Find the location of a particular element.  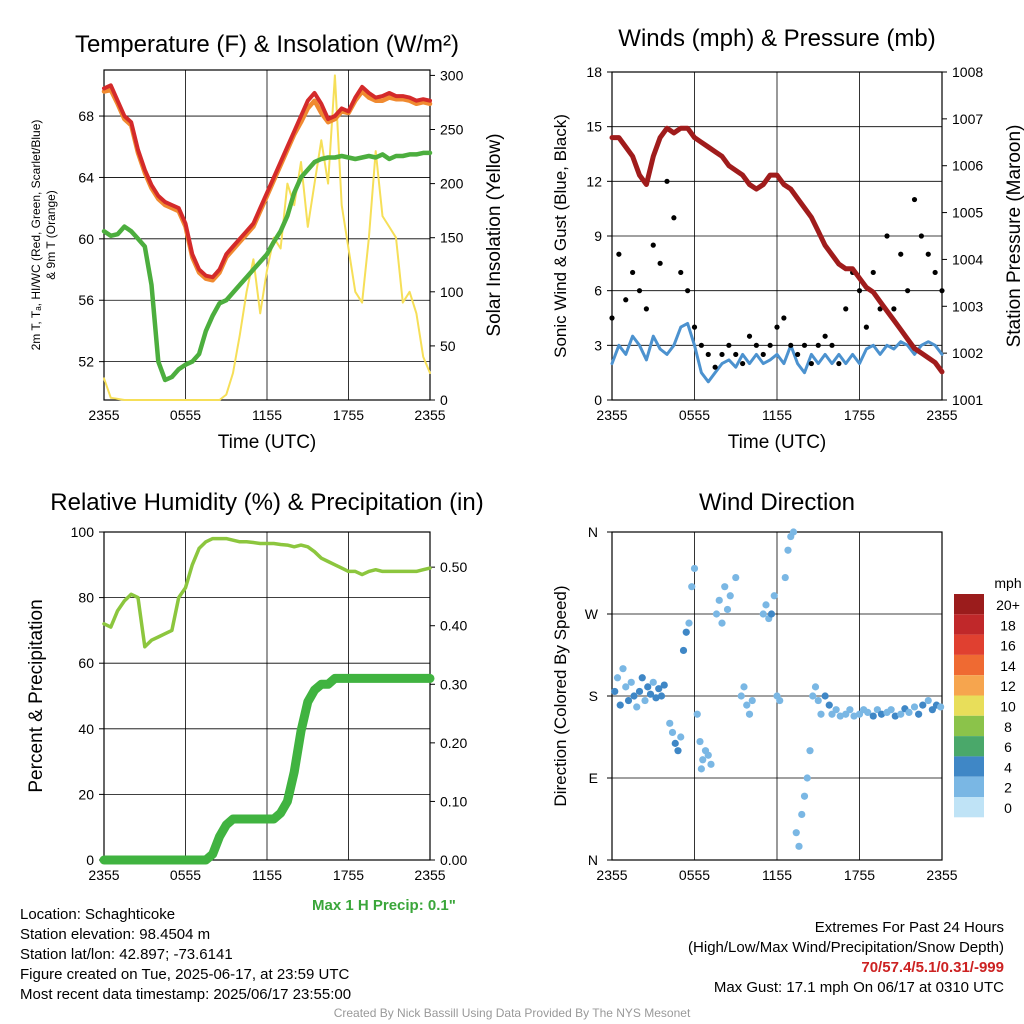

y-right-tick-label: 0.30 is located at coordinates (453, 684).